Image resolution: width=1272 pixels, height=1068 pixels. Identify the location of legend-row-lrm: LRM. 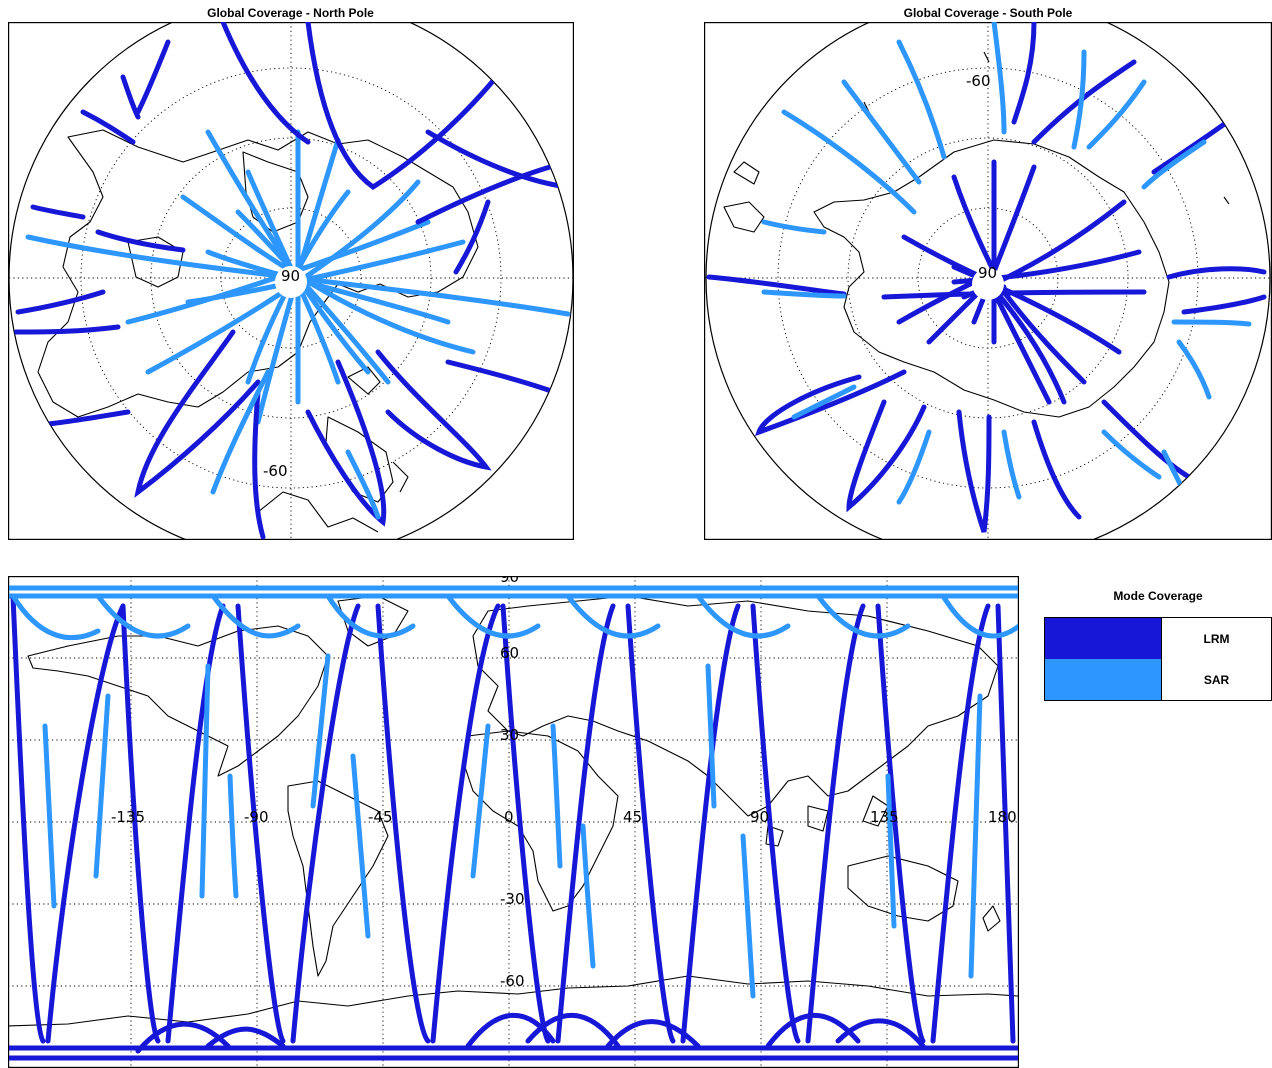
(1158, 638).